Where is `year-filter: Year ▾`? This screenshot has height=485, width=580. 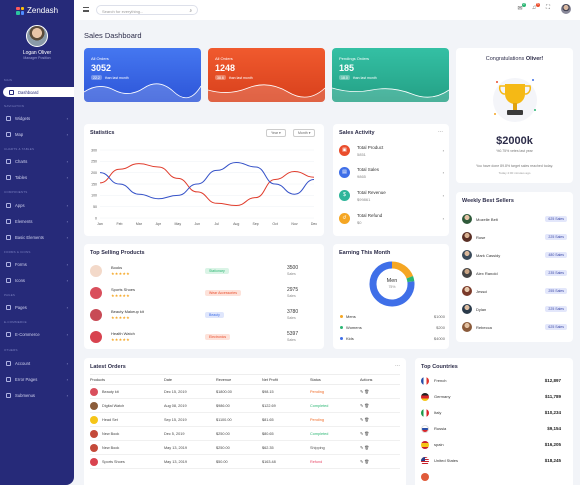 year-filter: Year ▾ is located at coordinates (276, 133).